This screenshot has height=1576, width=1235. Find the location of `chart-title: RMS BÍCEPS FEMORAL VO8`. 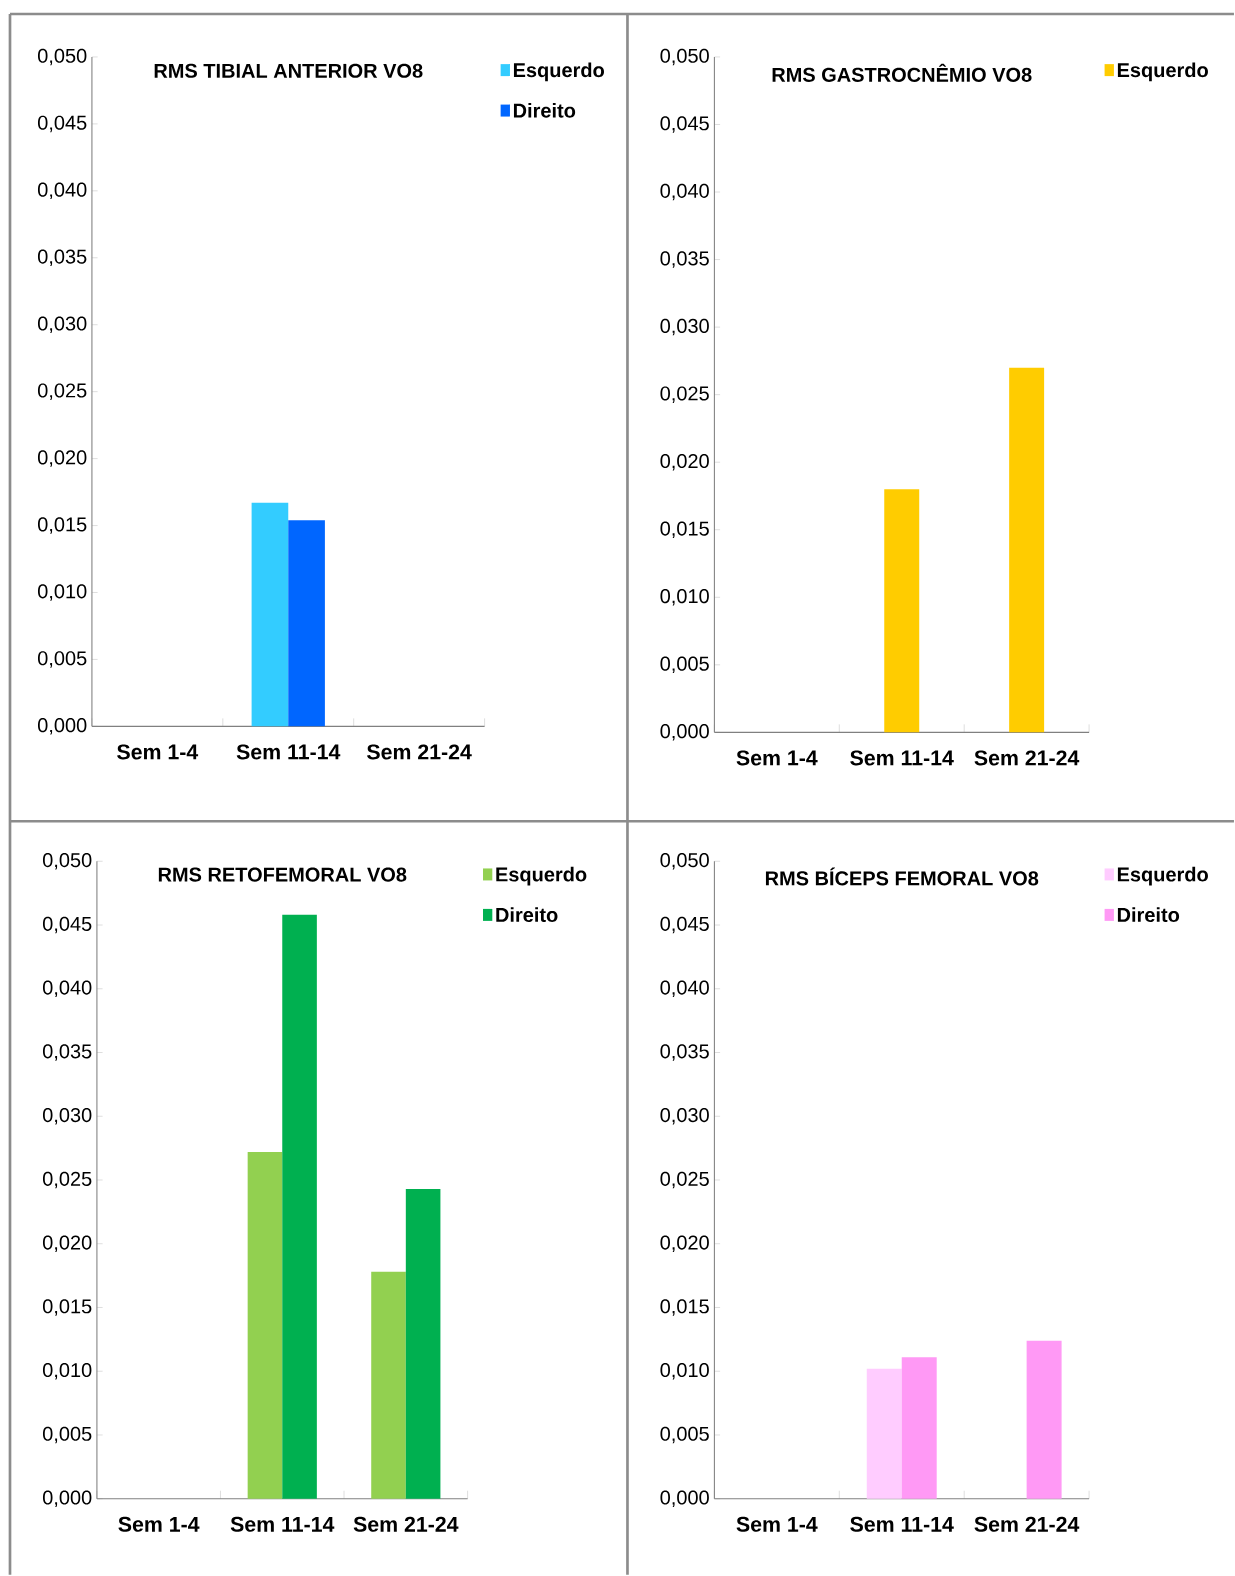

chart-title: RMS BÍCEPS FEMORAL VO8 is located at coordinates (902, 876).